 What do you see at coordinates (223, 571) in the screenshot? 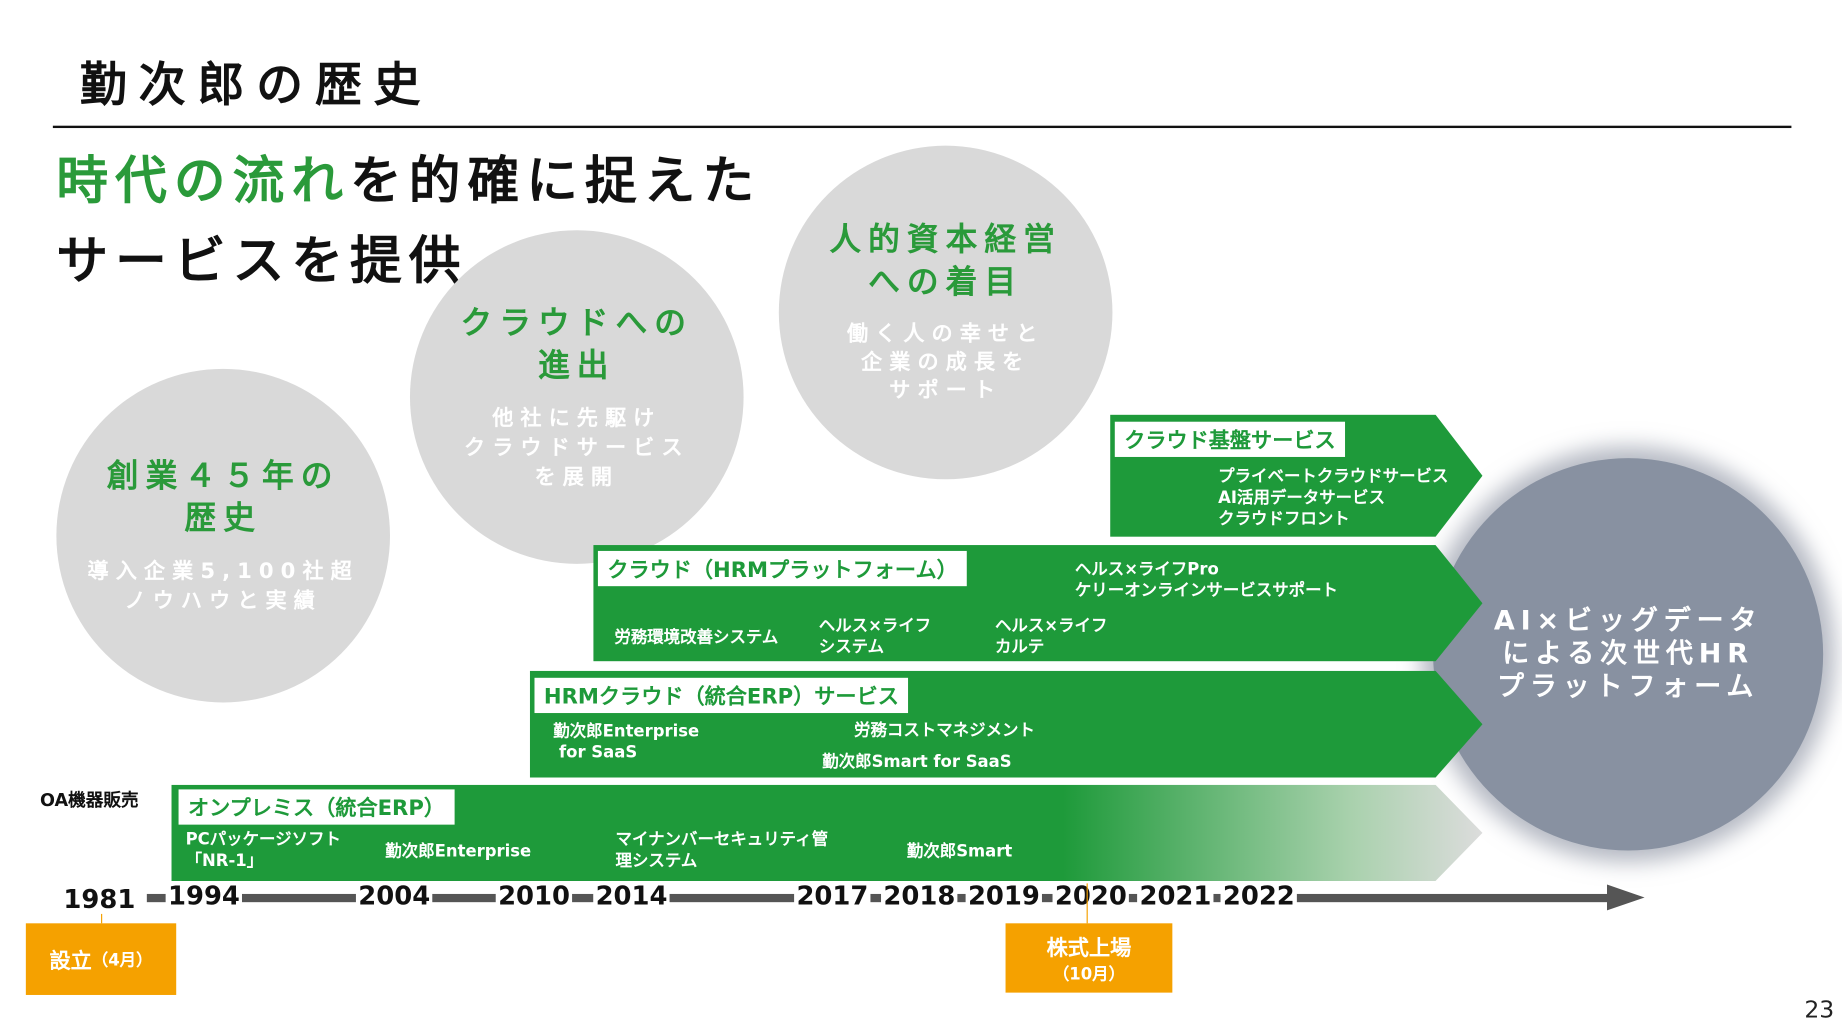
I see `circle-sub: 導入企業5,100社超` at bounding box center [223, 571].